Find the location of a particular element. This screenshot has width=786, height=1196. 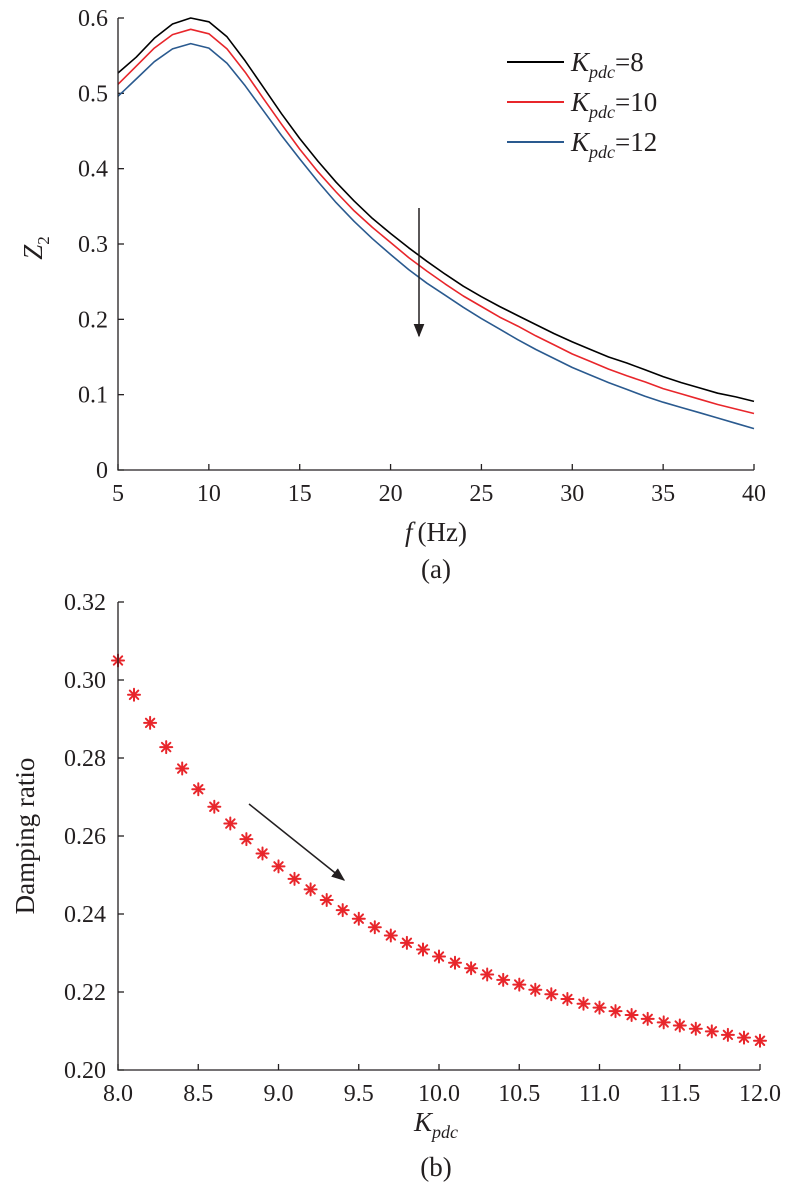

x-tick-label: 5 is located at coordinates (118, 494).